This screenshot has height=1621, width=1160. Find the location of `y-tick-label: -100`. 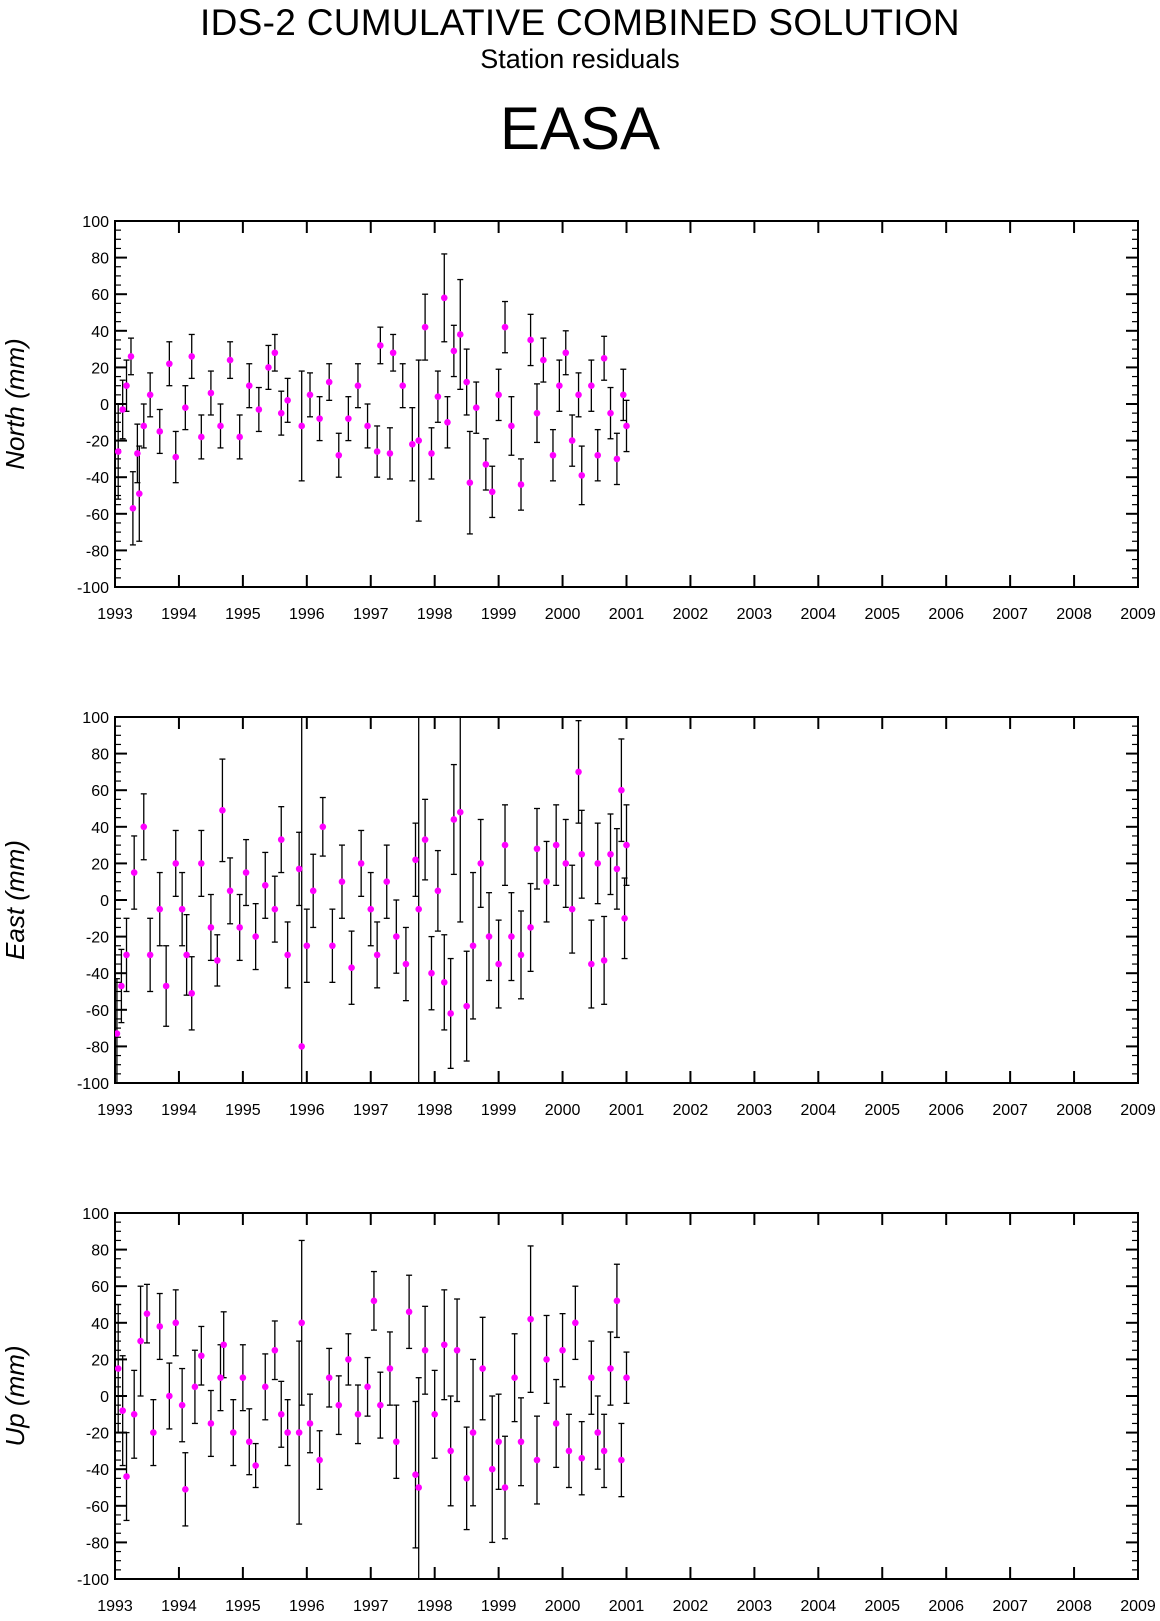

y-tick-label: -100 is located at coordinates (93, 1580).